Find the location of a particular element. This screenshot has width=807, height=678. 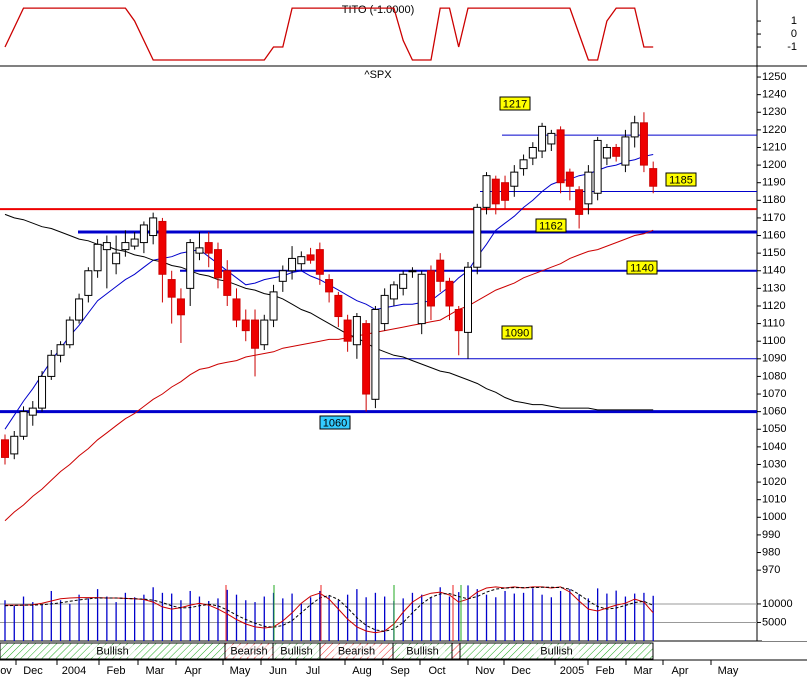

x-tick-label: Jul is located at coordinates (313, 671).